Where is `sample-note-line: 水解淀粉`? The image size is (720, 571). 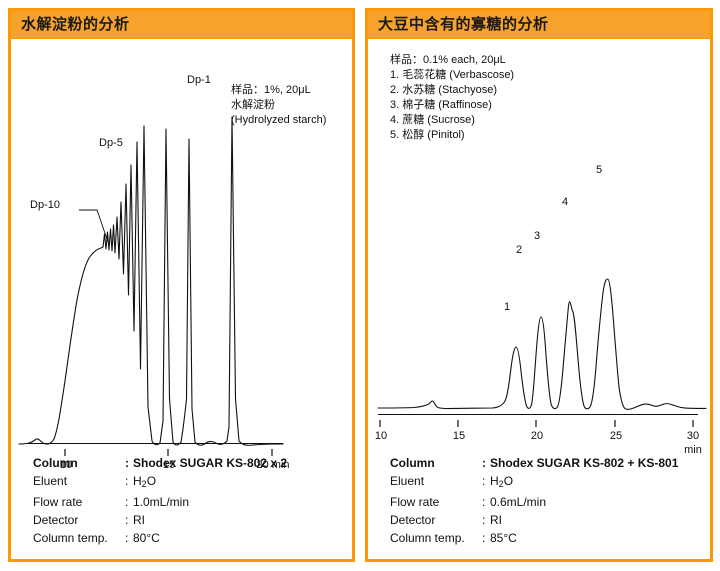
sample-note-line: 水解淀粉 is located at coordinates (253, 105).